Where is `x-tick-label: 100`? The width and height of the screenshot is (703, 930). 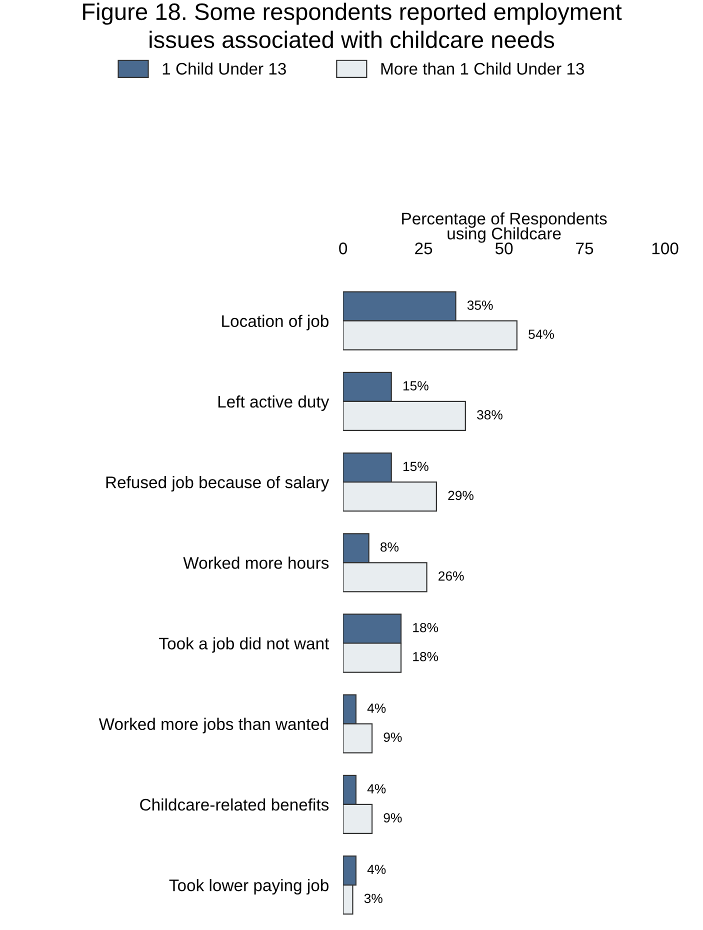
x-tick-label: 100 is located at coordinates (665, 248).